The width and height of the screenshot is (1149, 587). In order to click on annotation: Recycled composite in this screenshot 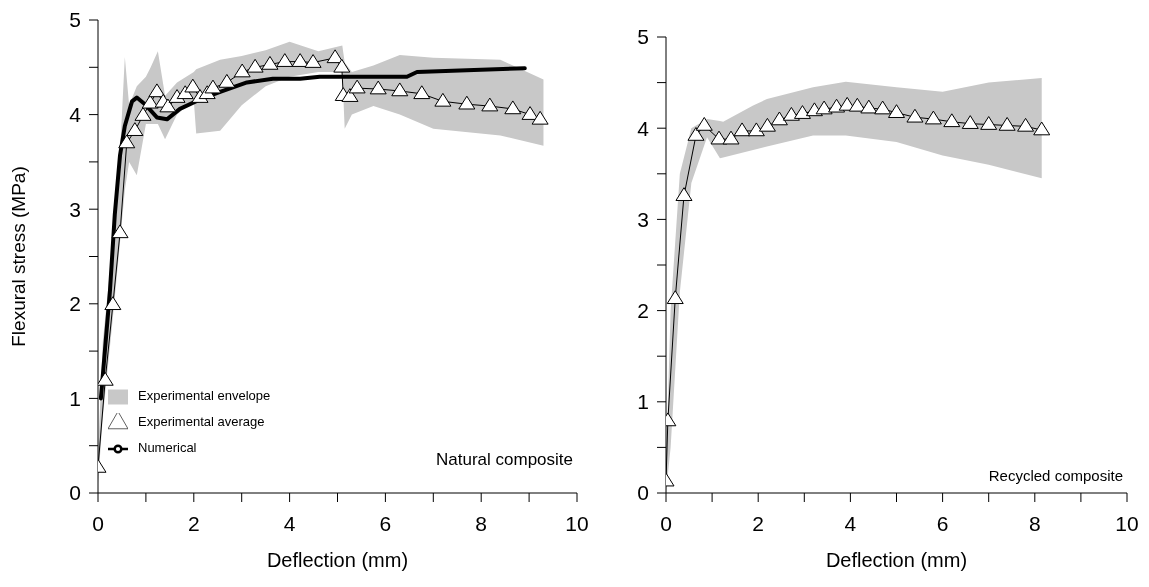, I will do `click(1055, 475)`.